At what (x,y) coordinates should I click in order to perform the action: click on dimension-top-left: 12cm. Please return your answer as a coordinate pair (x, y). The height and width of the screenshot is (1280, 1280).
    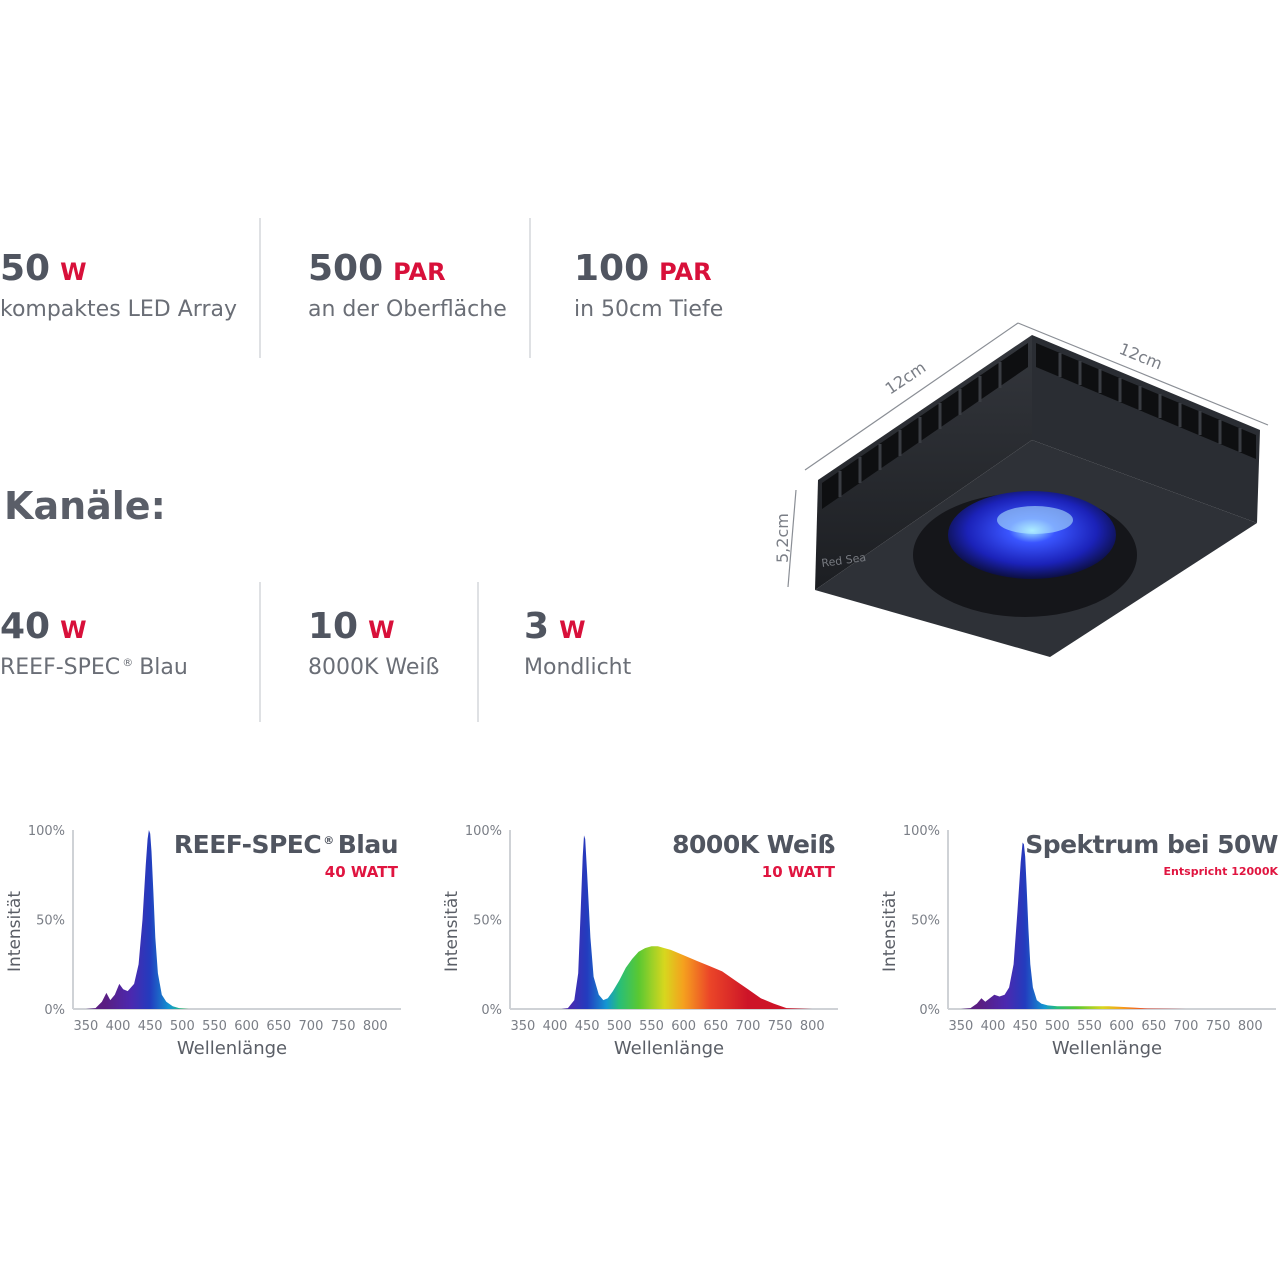
    Looking at the image, I should click on (906, 378).